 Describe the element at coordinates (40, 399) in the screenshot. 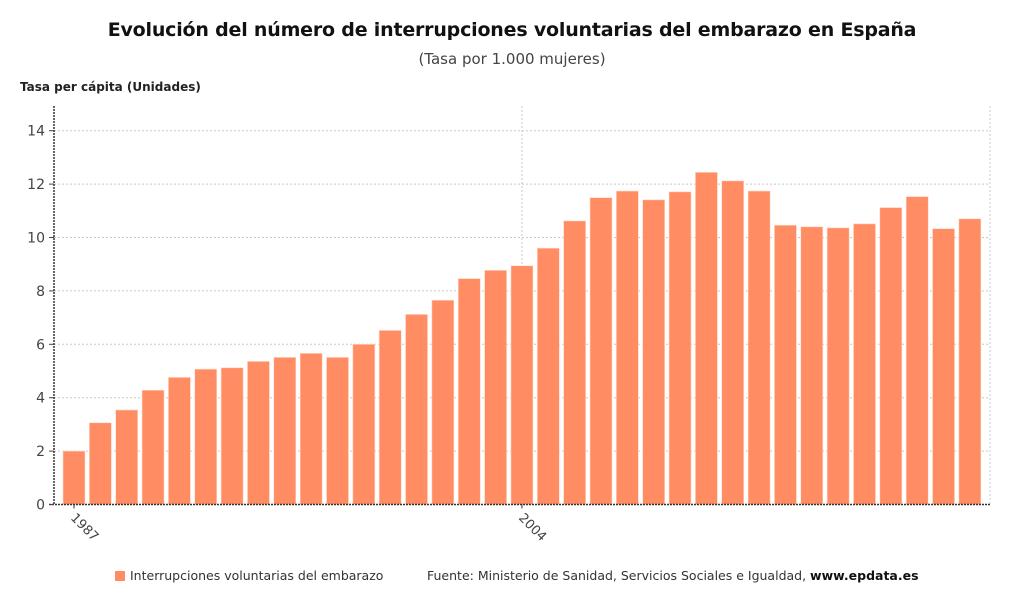

I see `y-tick-label: 4` at that location.